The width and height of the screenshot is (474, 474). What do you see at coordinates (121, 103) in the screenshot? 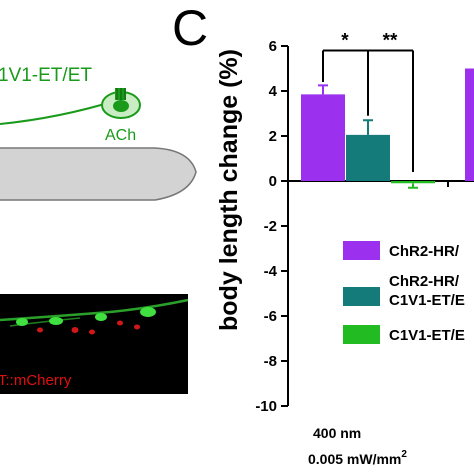
I see `neuron-icon` at bounding box center [121, 103].